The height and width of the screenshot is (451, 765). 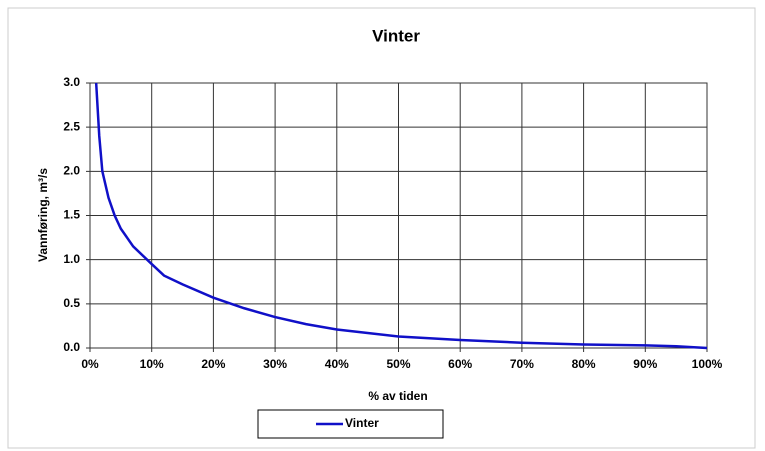 What do you see at coordinates (90, 364) in the screenshot?
I see `x-tick-label: 0%` at bounding box center [90, 364].